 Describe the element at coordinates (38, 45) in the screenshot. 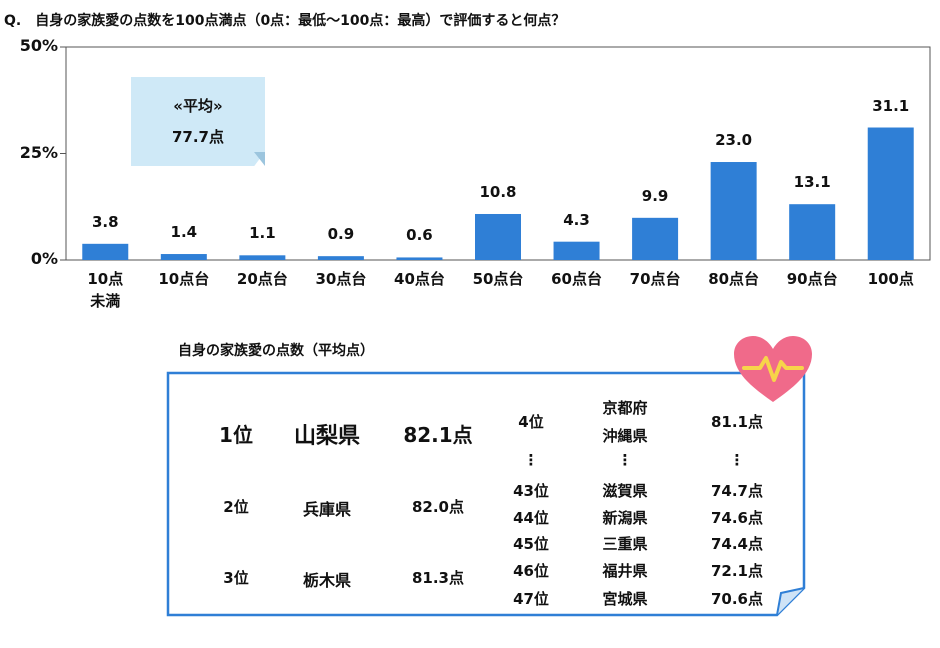

I see `y-tick-label: 50%` at that location.